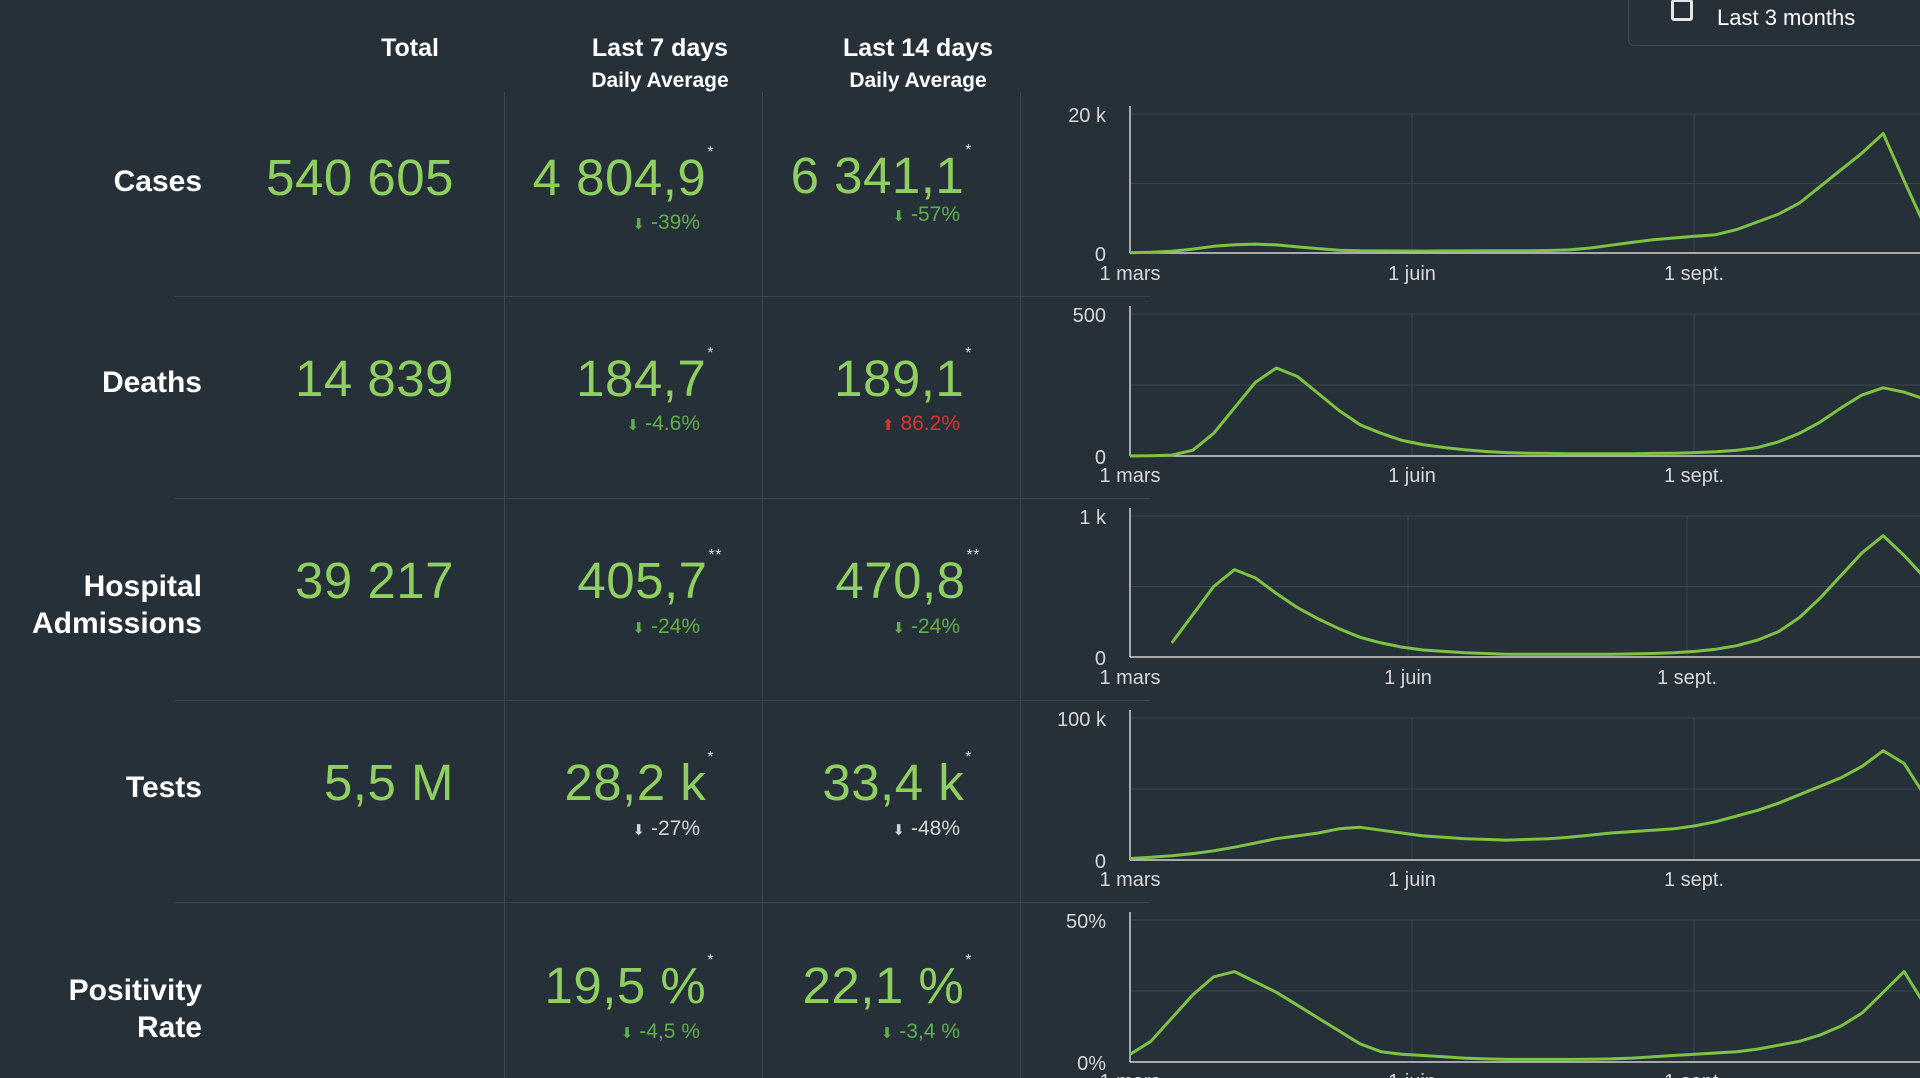  Describe the element at coordinates (1786, 17) in the screenshot. I see `range-toggle-label: Last 3 months` at that location.